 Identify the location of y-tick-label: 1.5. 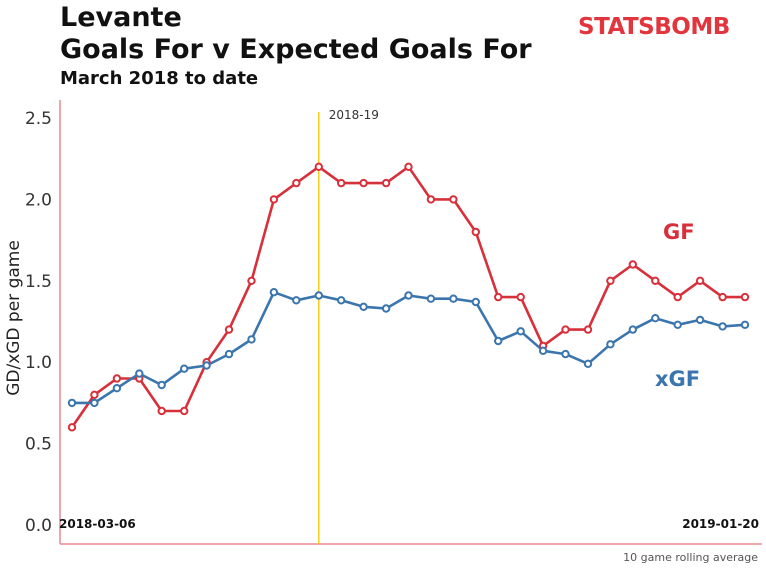
(38, 282).